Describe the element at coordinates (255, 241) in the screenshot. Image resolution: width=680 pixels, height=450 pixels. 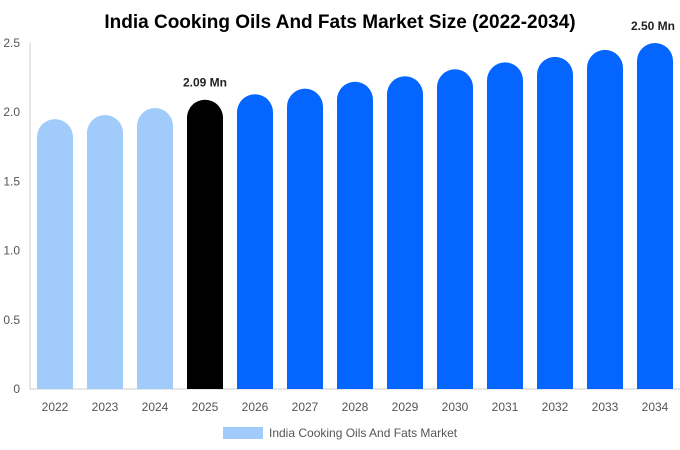
I see `bar-2026` at that location.